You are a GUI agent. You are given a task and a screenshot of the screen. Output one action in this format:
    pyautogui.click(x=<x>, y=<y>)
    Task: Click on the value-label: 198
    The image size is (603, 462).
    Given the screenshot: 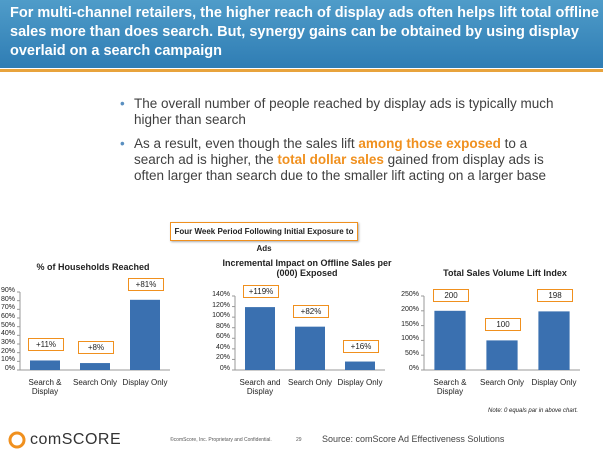 What is the action you would take?
    pyautogui.click(x=555, y=296)
    